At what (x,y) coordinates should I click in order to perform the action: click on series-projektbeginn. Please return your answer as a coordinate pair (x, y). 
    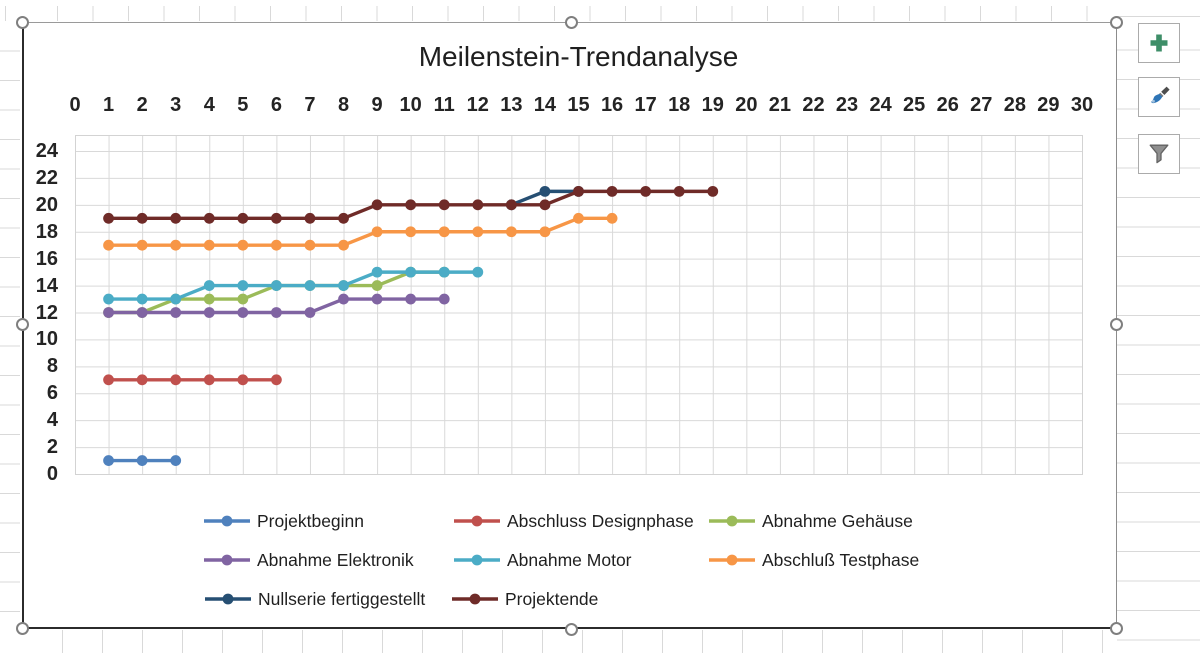
    Looking at the image, I should click on (142, 460).